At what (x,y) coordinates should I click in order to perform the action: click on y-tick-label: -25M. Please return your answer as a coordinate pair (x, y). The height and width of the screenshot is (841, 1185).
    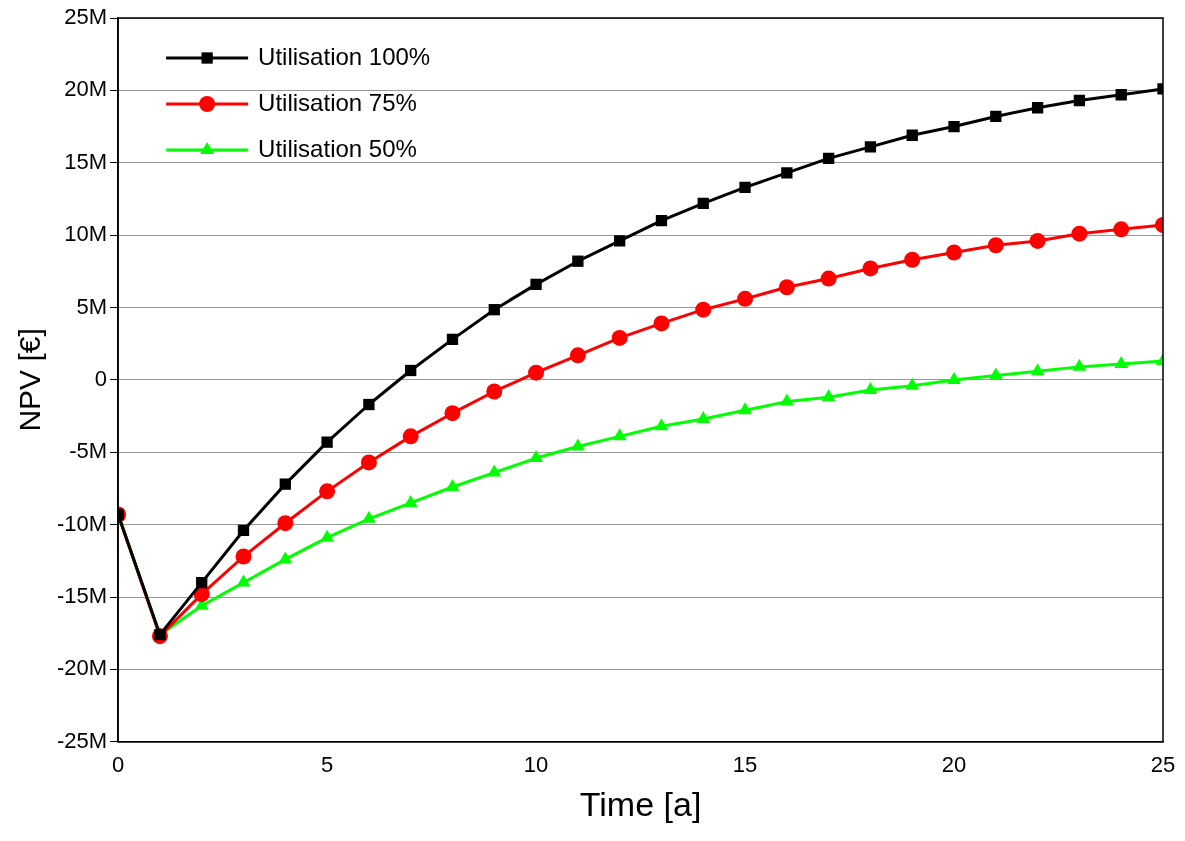
    Looking at the image, I should click on (82, 740).